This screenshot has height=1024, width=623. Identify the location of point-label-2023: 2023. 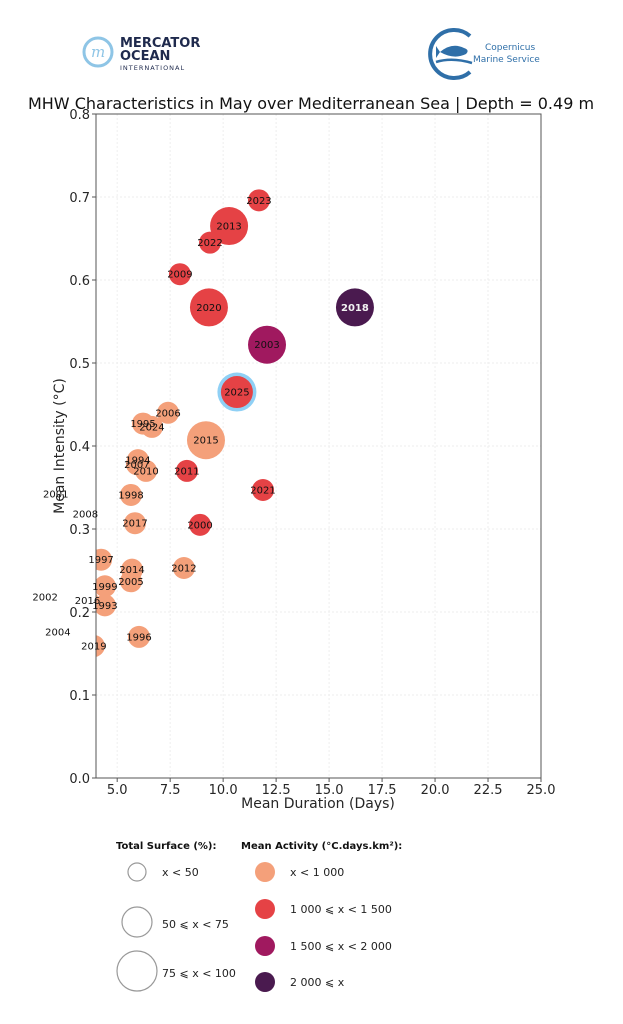
(258, 201).